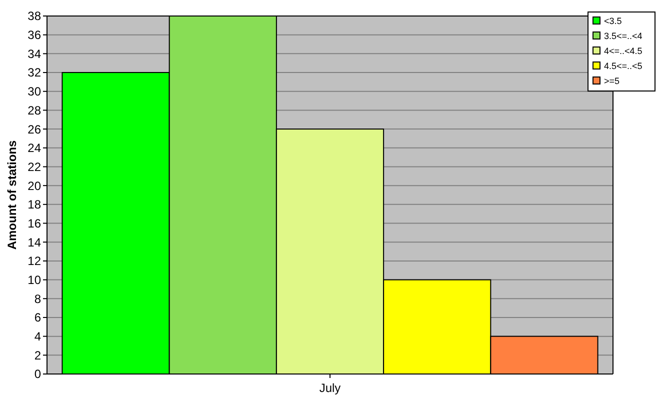 Image resolution: width=667 pixels, height=415 pixels. Describe the element at coordinates (612, 81) in the screenshot. I see `legend-label: >=5` at that location.